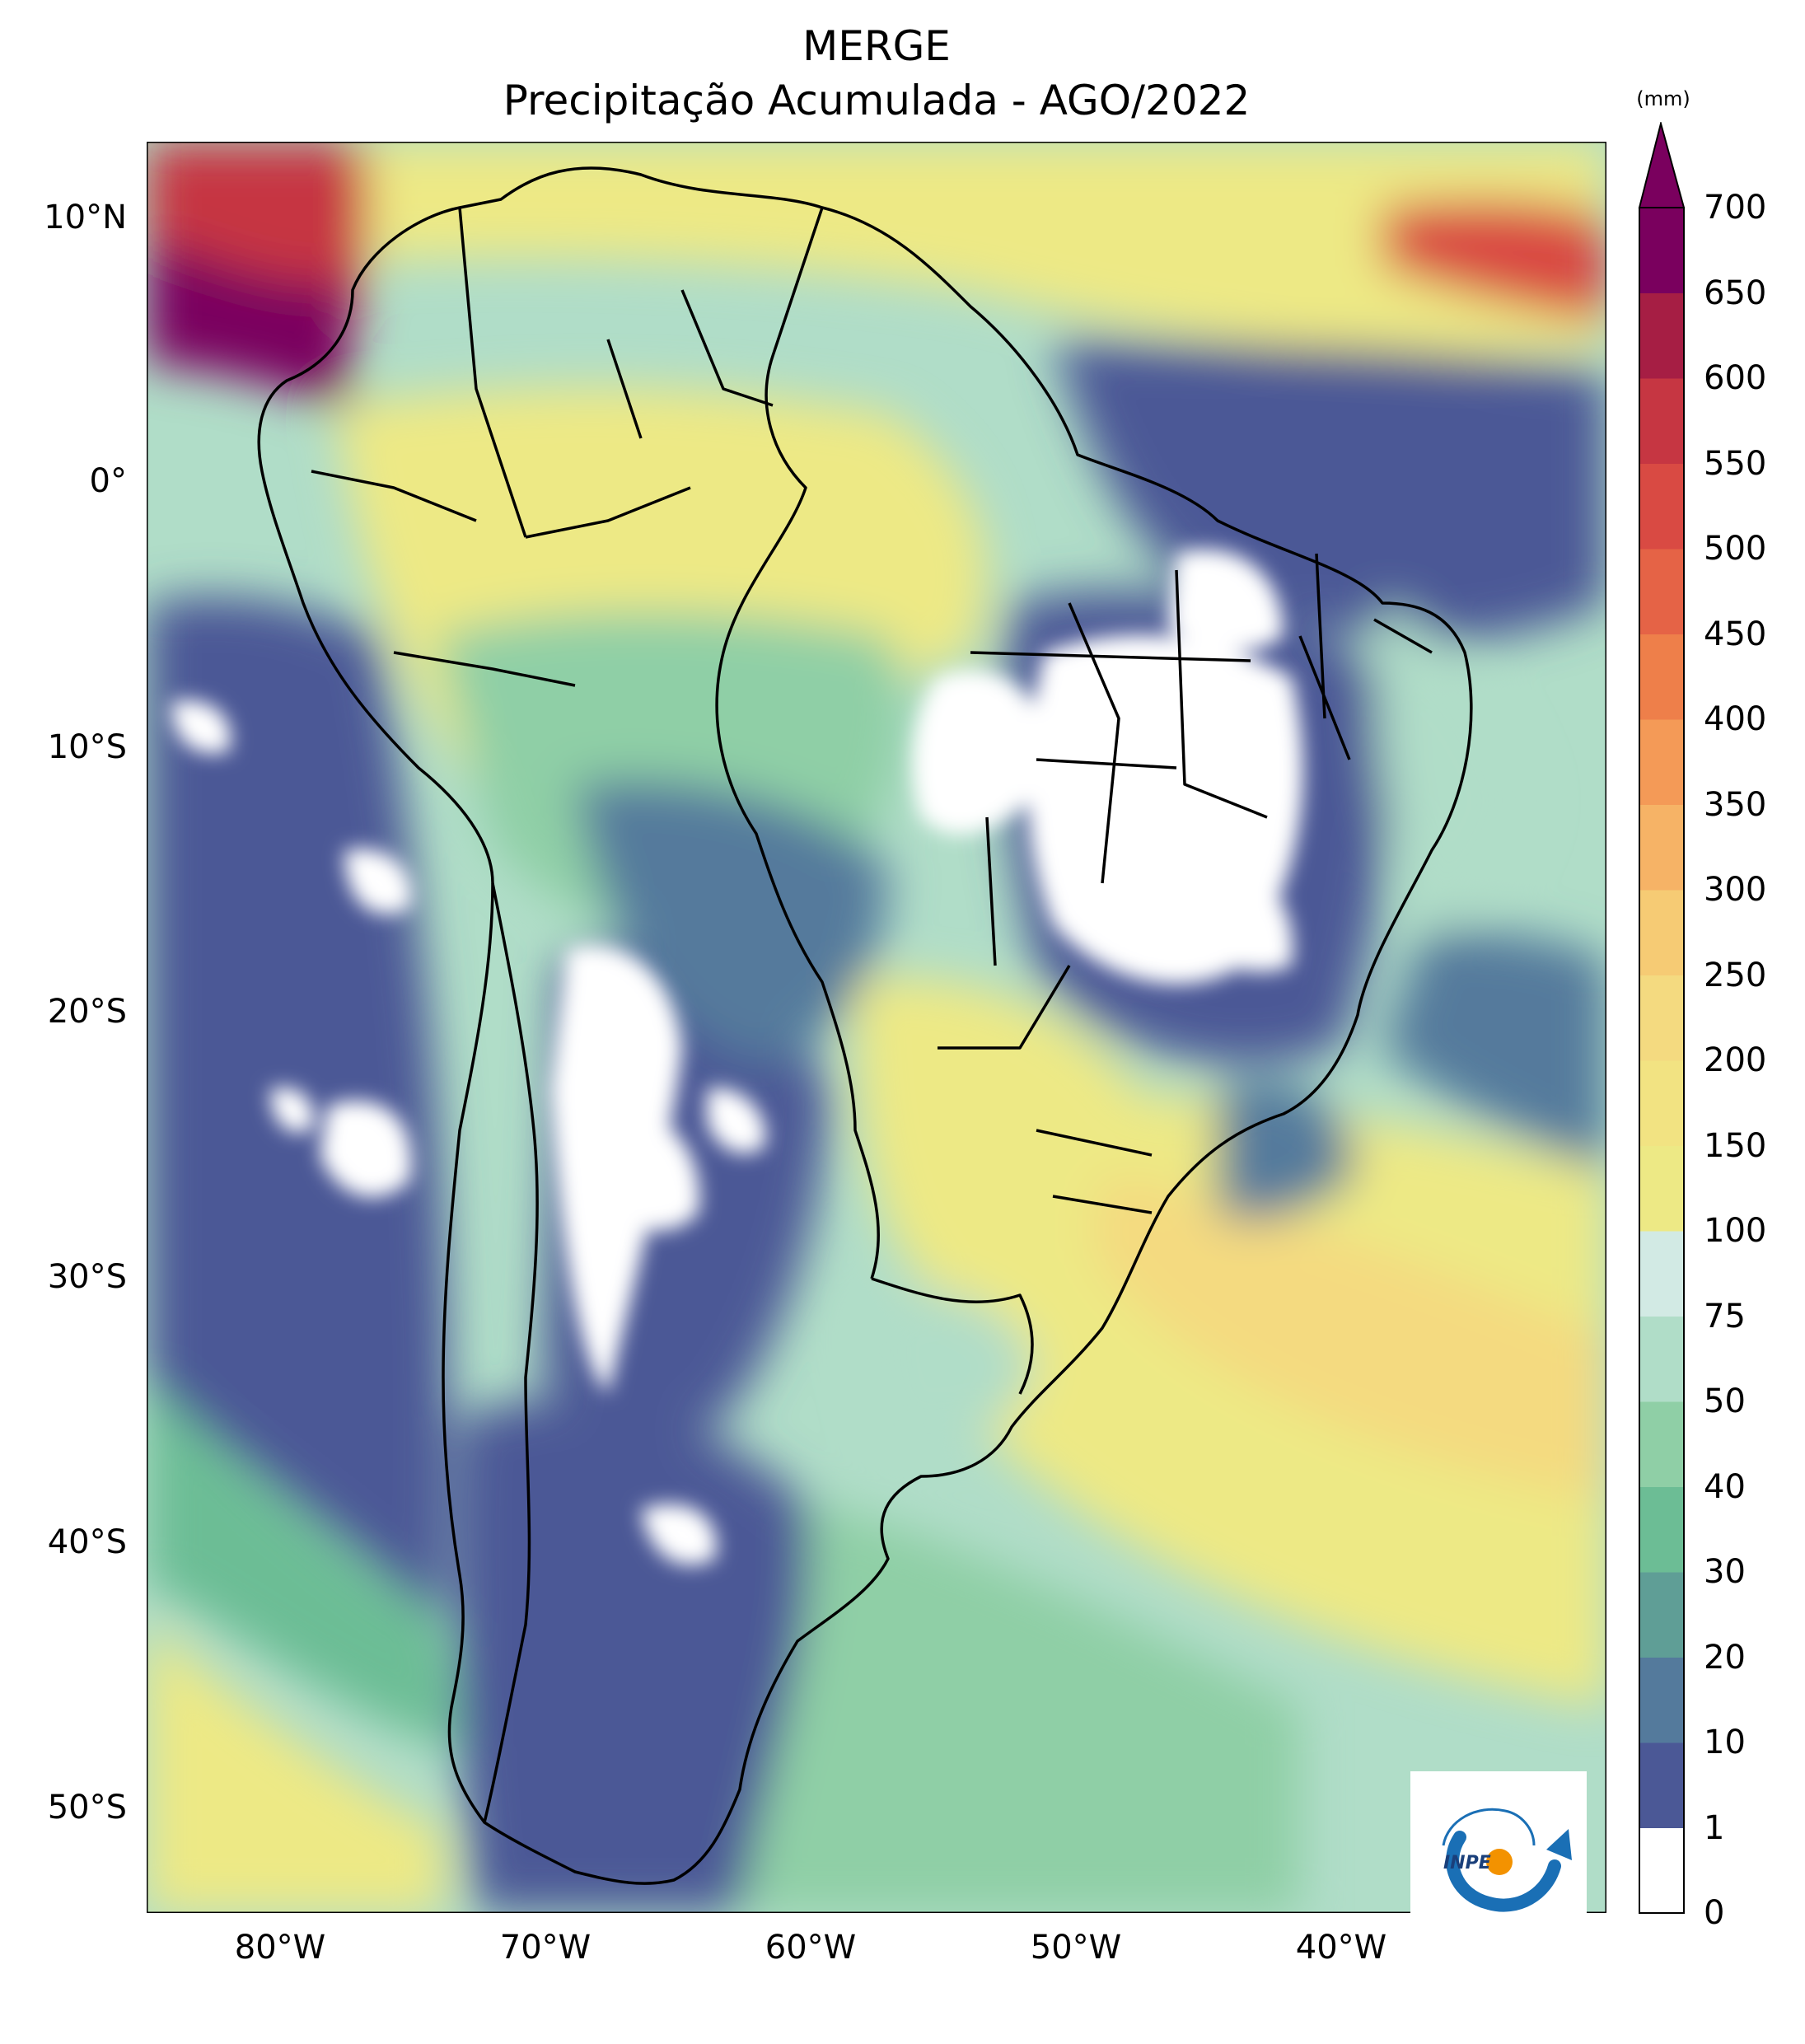  Describe the element at coordinates (280, 1948) in the screenshot. I see `lon-label-80w: 80°W` at that location.